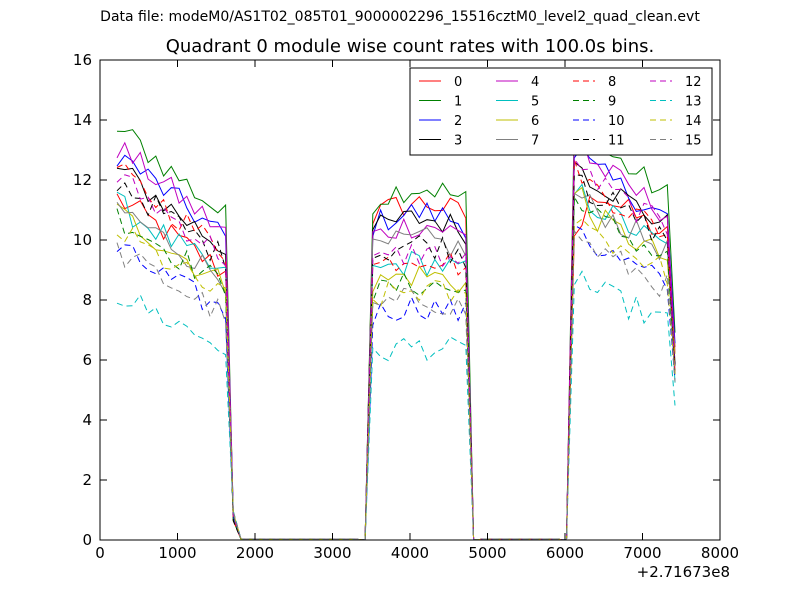 This screenshot has height=600, width=800. What do you see at coordinates (565, 553) in the screenshot?
I see `x-tick-label: 6000` at bounding box center [565, 553].